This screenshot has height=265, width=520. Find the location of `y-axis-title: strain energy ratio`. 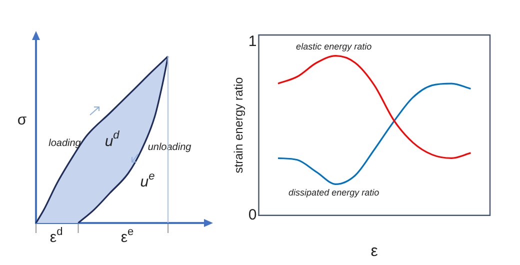

y-axis-title: strain energy ratio is located at coordinates (239, 125).